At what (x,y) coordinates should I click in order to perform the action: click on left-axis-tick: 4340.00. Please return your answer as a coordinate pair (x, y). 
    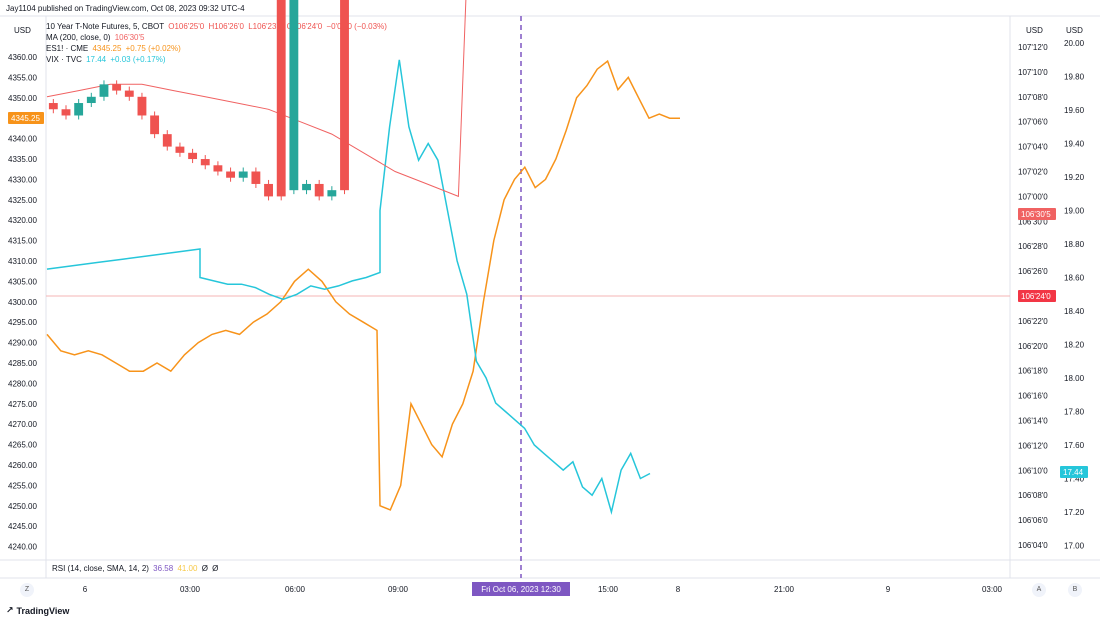
    Looking at the image, I should click on (22, 139).